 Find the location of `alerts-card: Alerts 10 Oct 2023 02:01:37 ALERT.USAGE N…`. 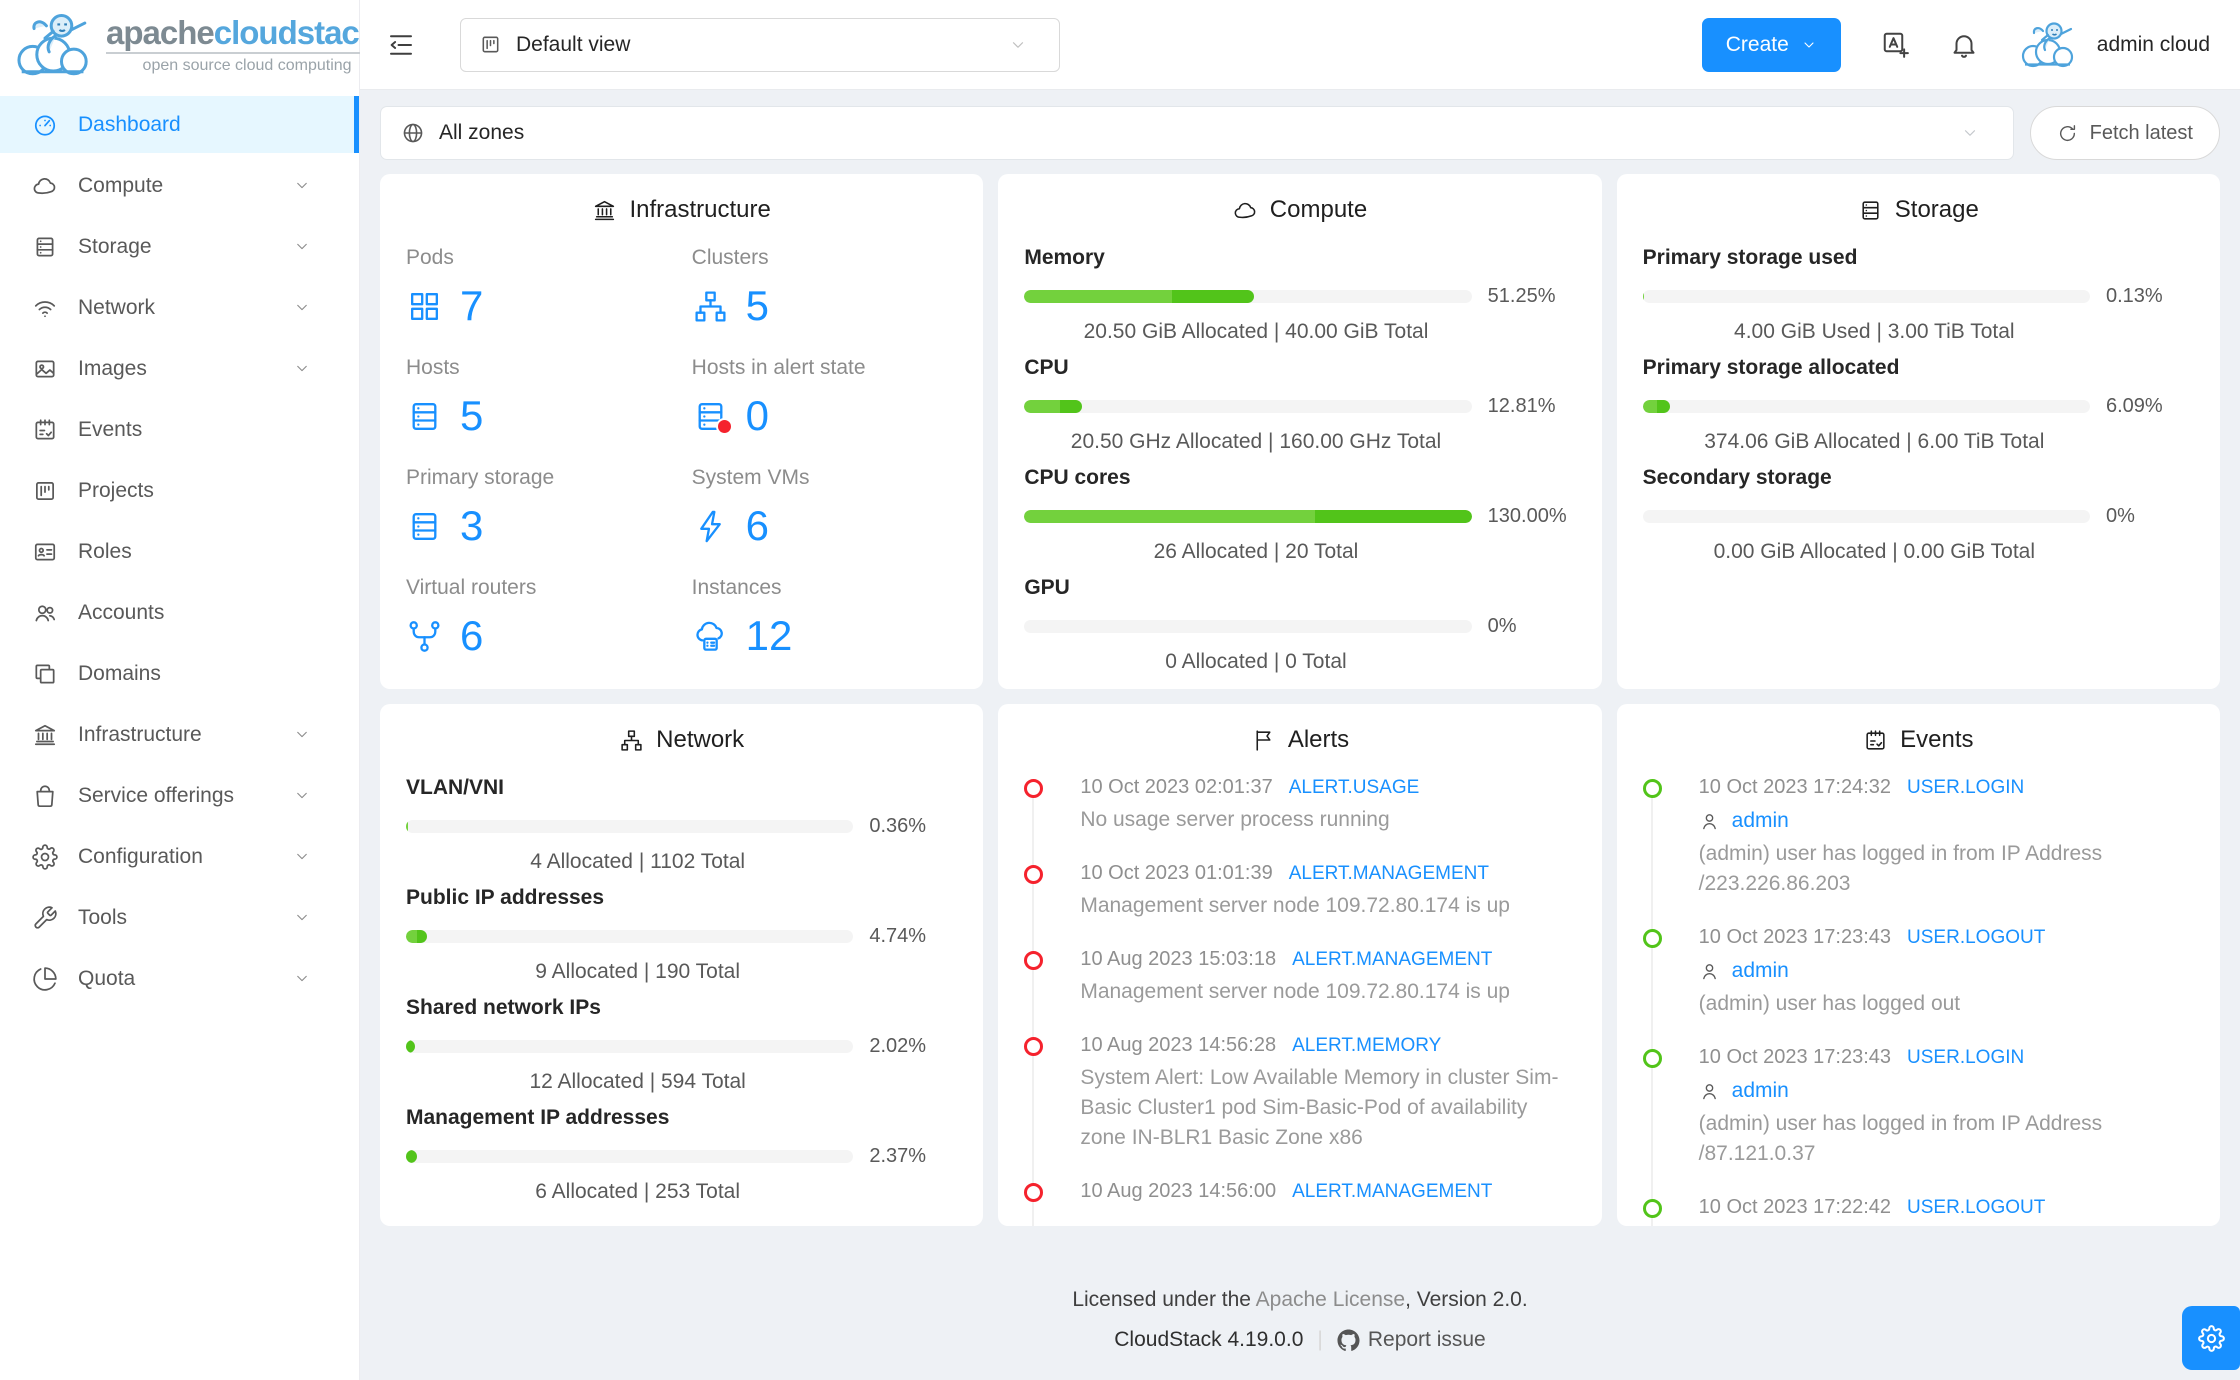

alerts-card: Alerts 10 Oct 2023 02:01:37 ALERT.USAGE N… is located at coordinates (1300, 965).